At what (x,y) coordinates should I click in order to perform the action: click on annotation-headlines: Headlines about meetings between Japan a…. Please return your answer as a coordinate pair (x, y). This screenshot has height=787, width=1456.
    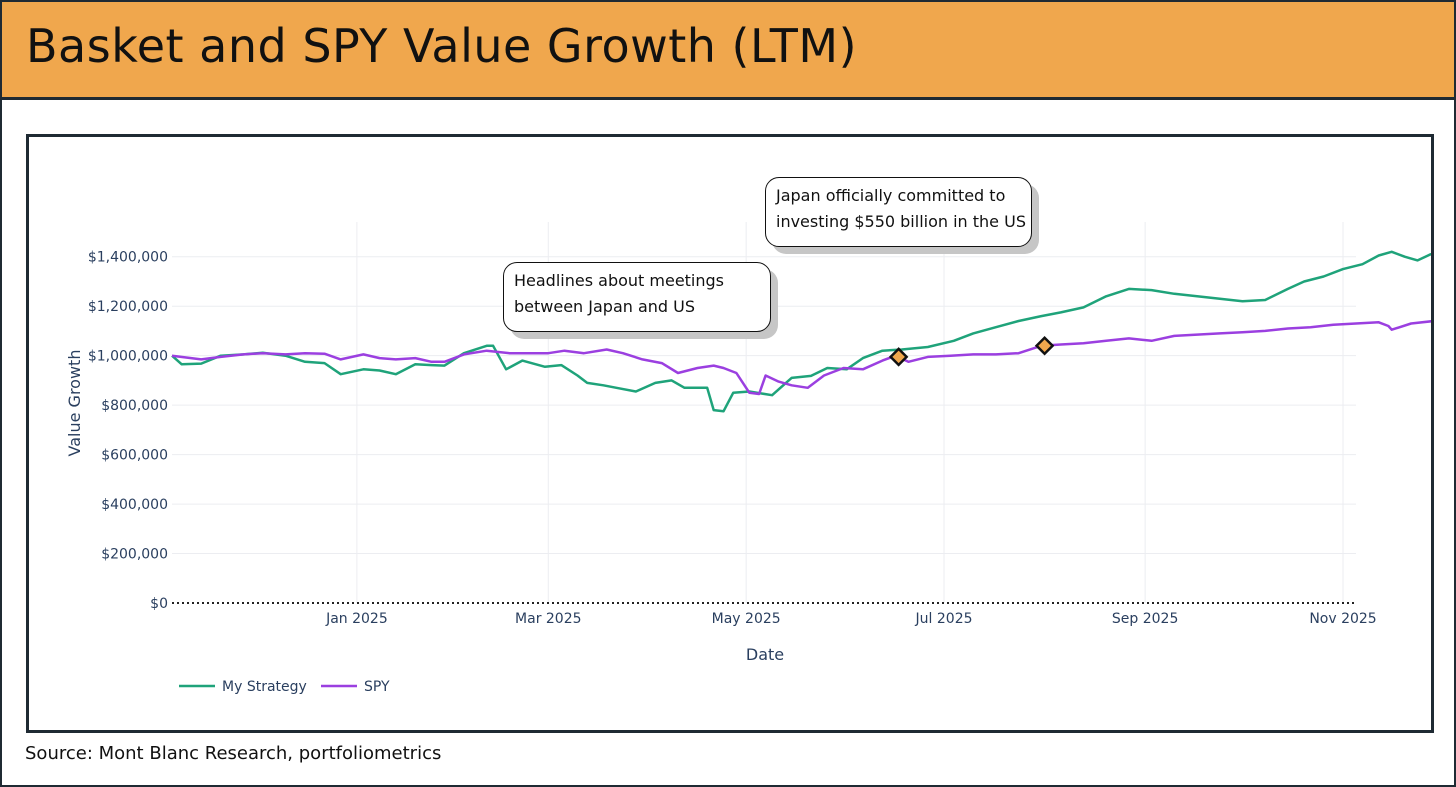
    Looking at the image, I should click on (637, 297).